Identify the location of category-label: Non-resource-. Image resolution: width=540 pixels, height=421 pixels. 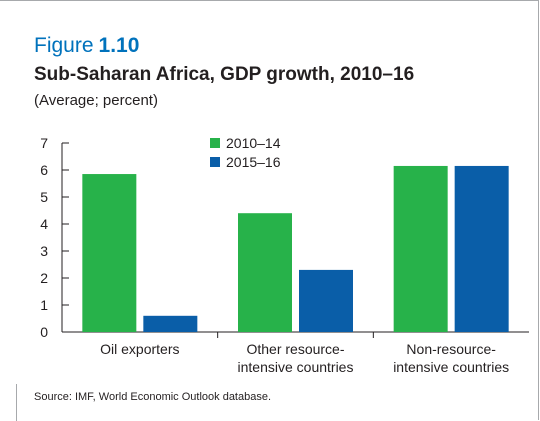
(451, 349).